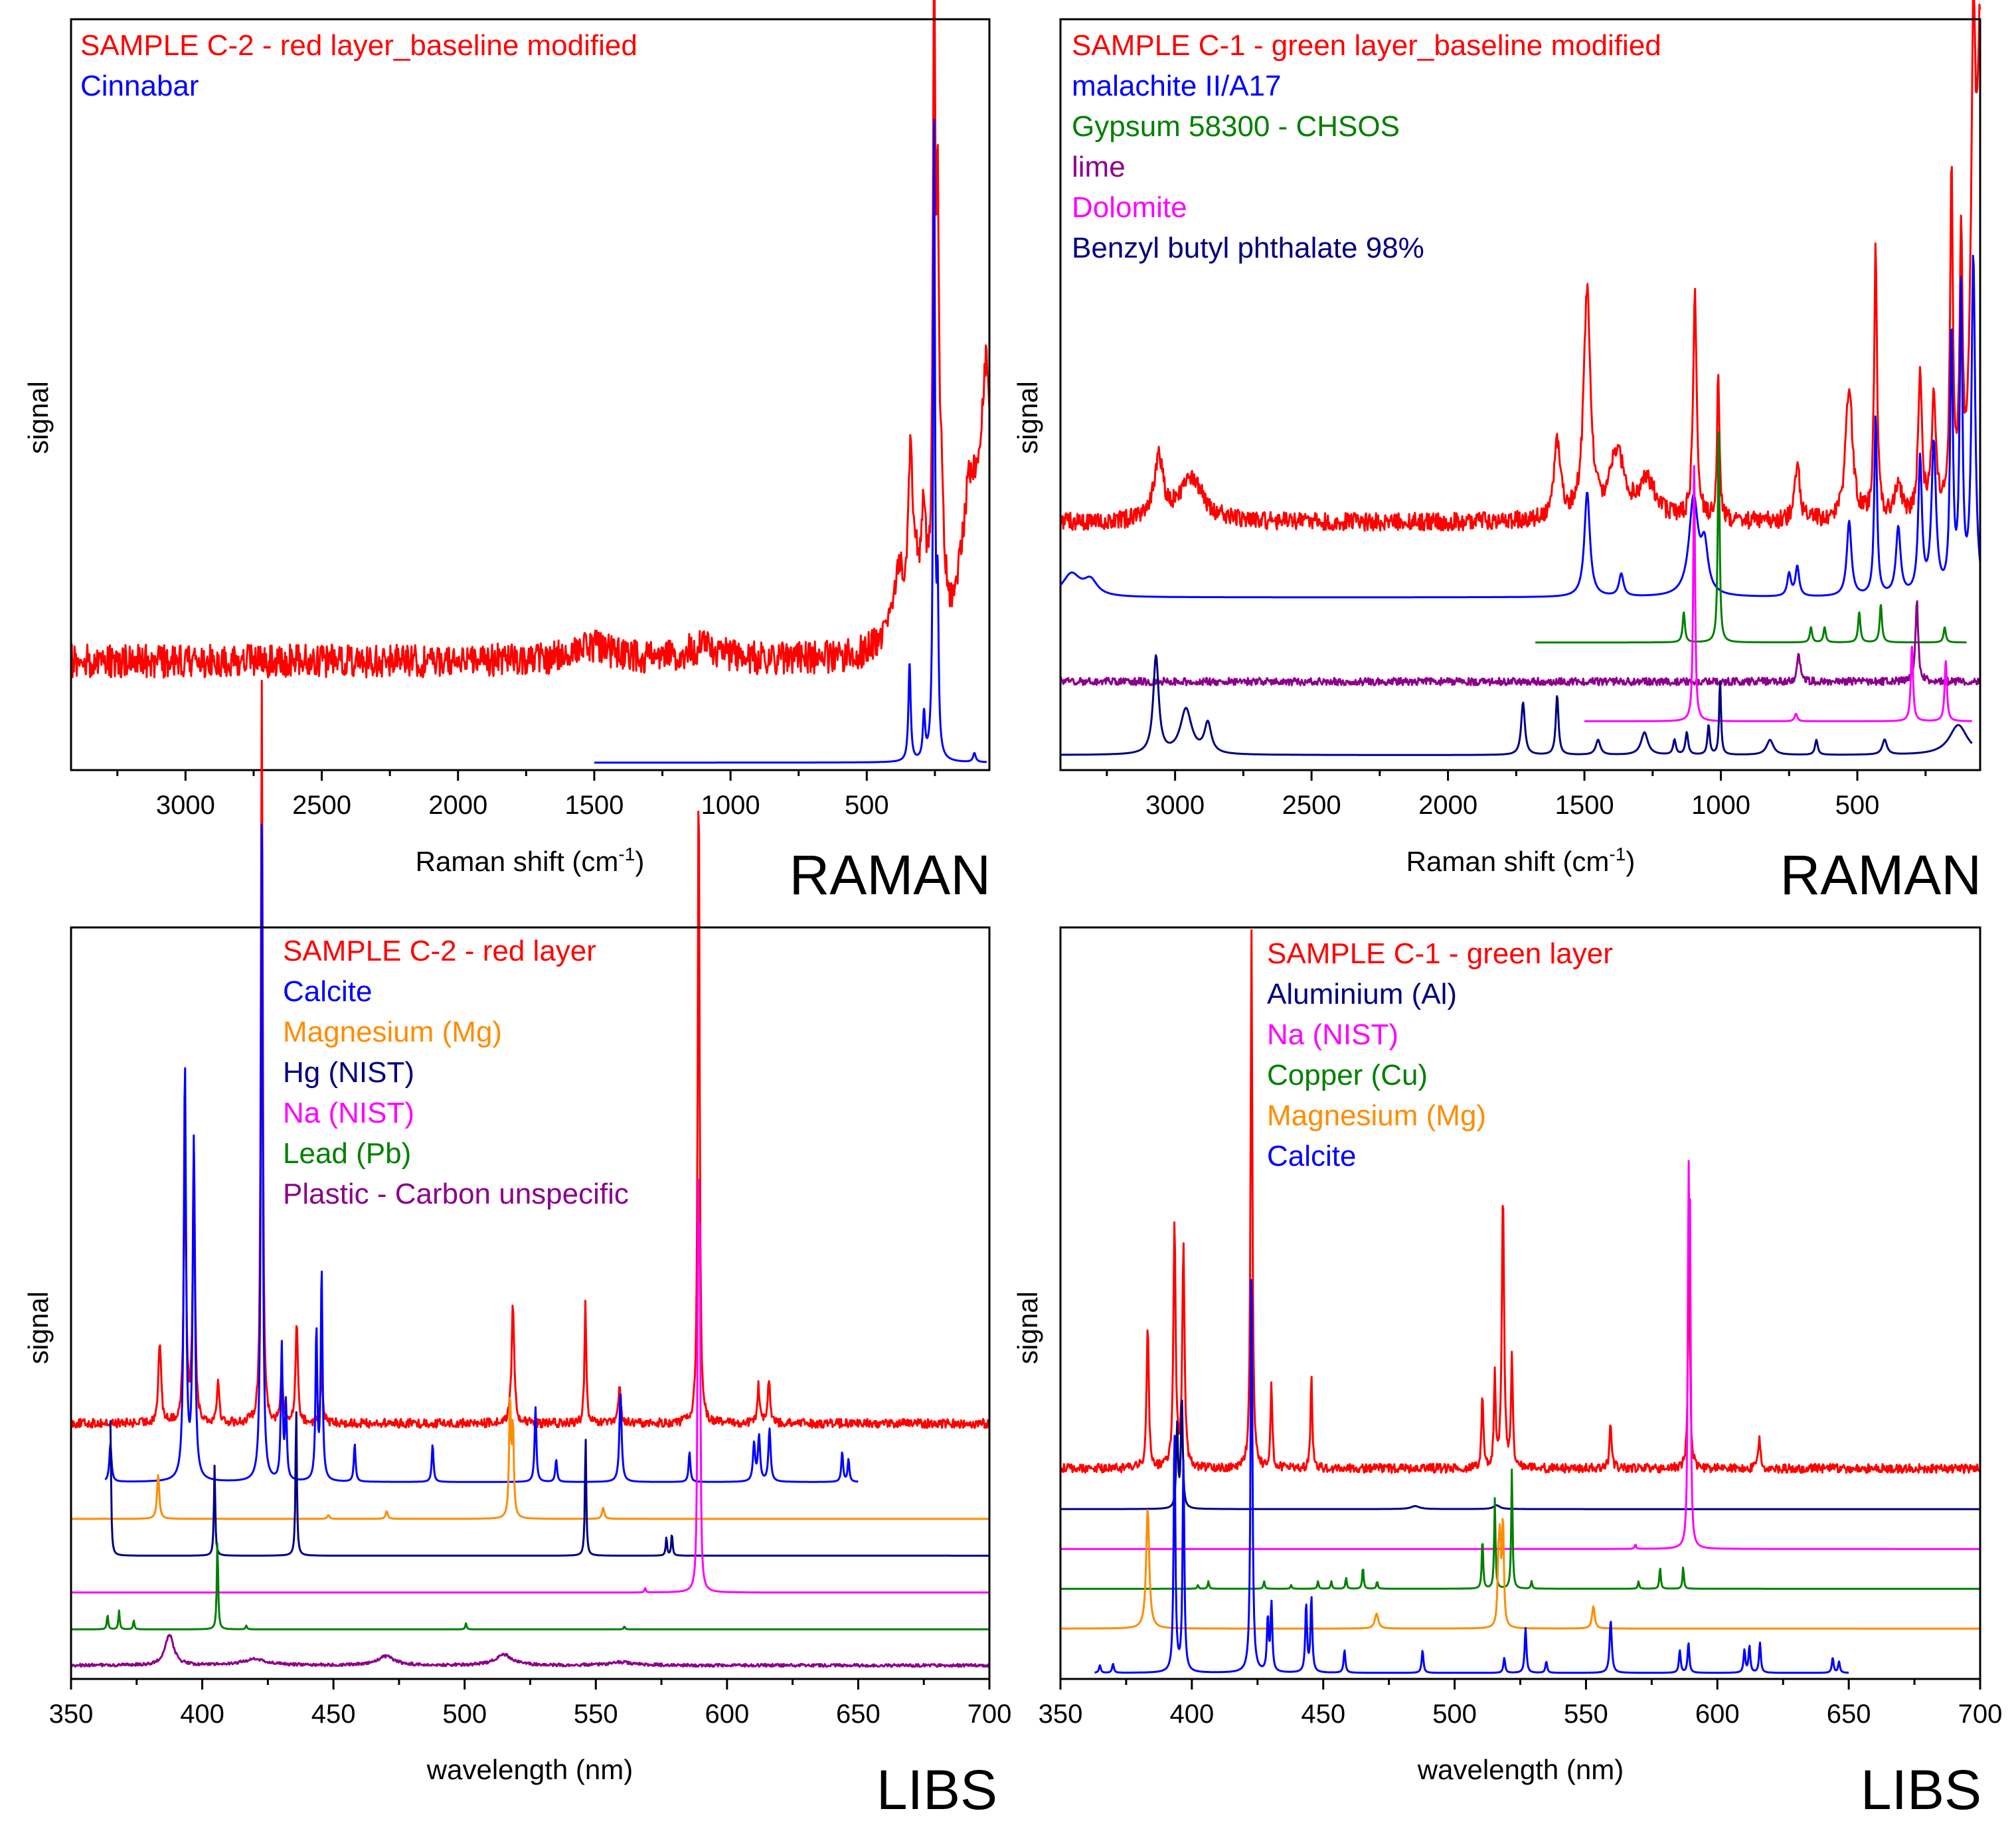  What do you see at coordinates (1440, 953) in the screenshot?
I see `legend-entry-sample-c-1-green-layer: SAMPLE C-1 - green layer` at bounding box center [1440, 953].